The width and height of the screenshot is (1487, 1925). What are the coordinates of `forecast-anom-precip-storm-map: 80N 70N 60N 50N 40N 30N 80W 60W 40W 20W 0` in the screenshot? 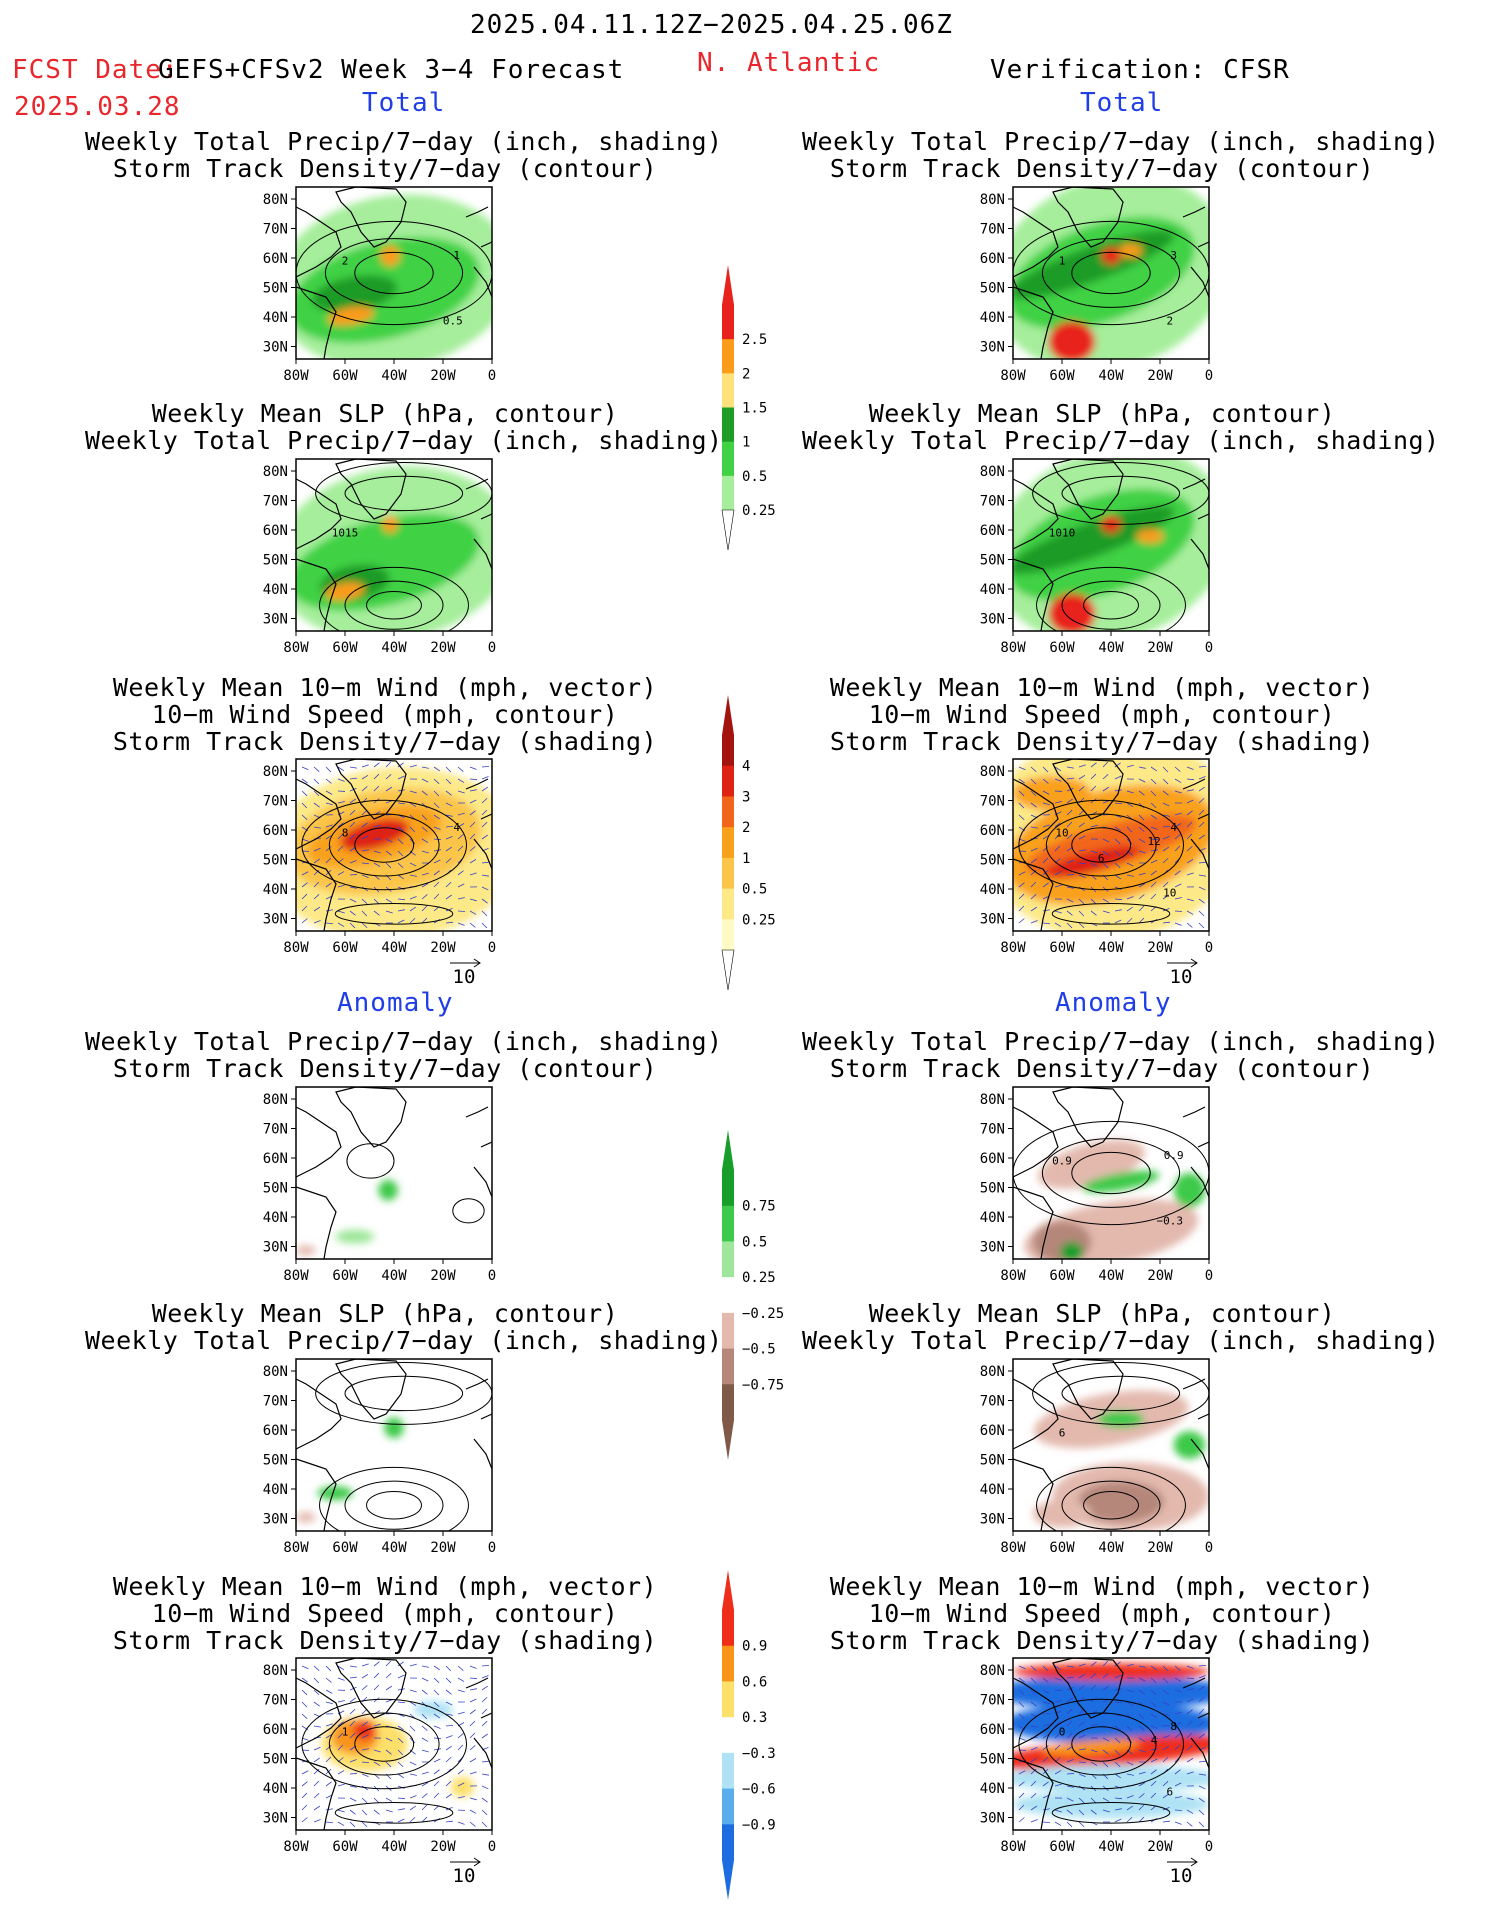 It's located at (374, 1185).